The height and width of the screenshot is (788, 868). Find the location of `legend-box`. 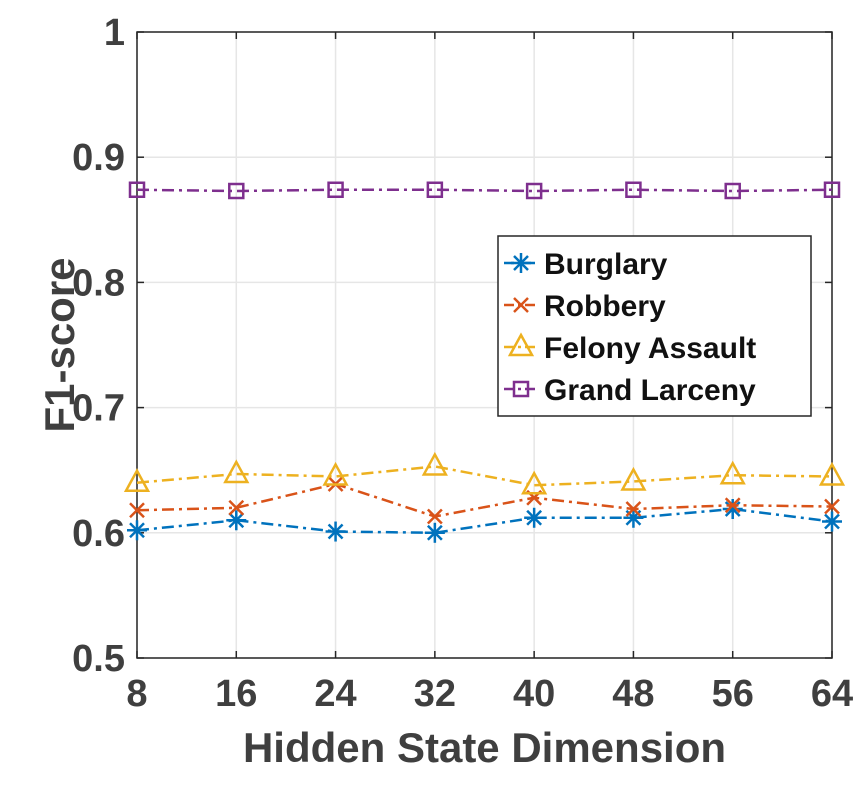

legend-box is located at coordinates (654, 326).